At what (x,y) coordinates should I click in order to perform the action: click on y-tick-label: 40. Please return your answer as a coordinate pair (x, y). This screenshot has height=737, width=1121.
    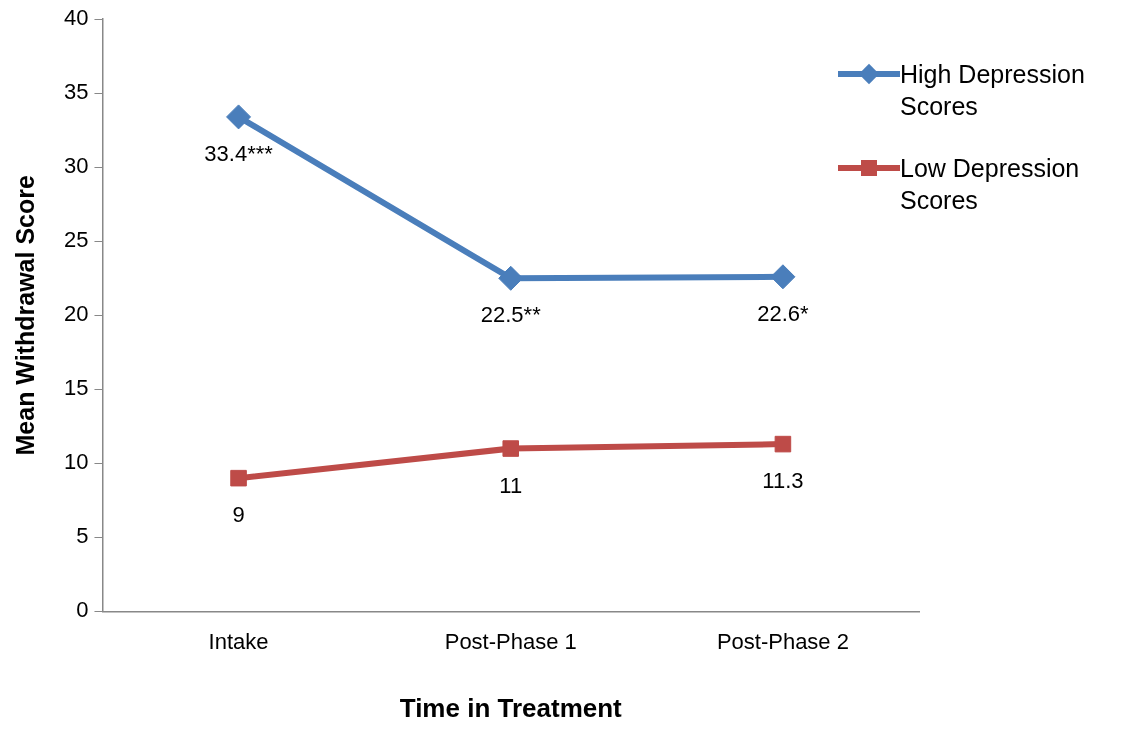
    Looking at the image, I should click on (76, 18).